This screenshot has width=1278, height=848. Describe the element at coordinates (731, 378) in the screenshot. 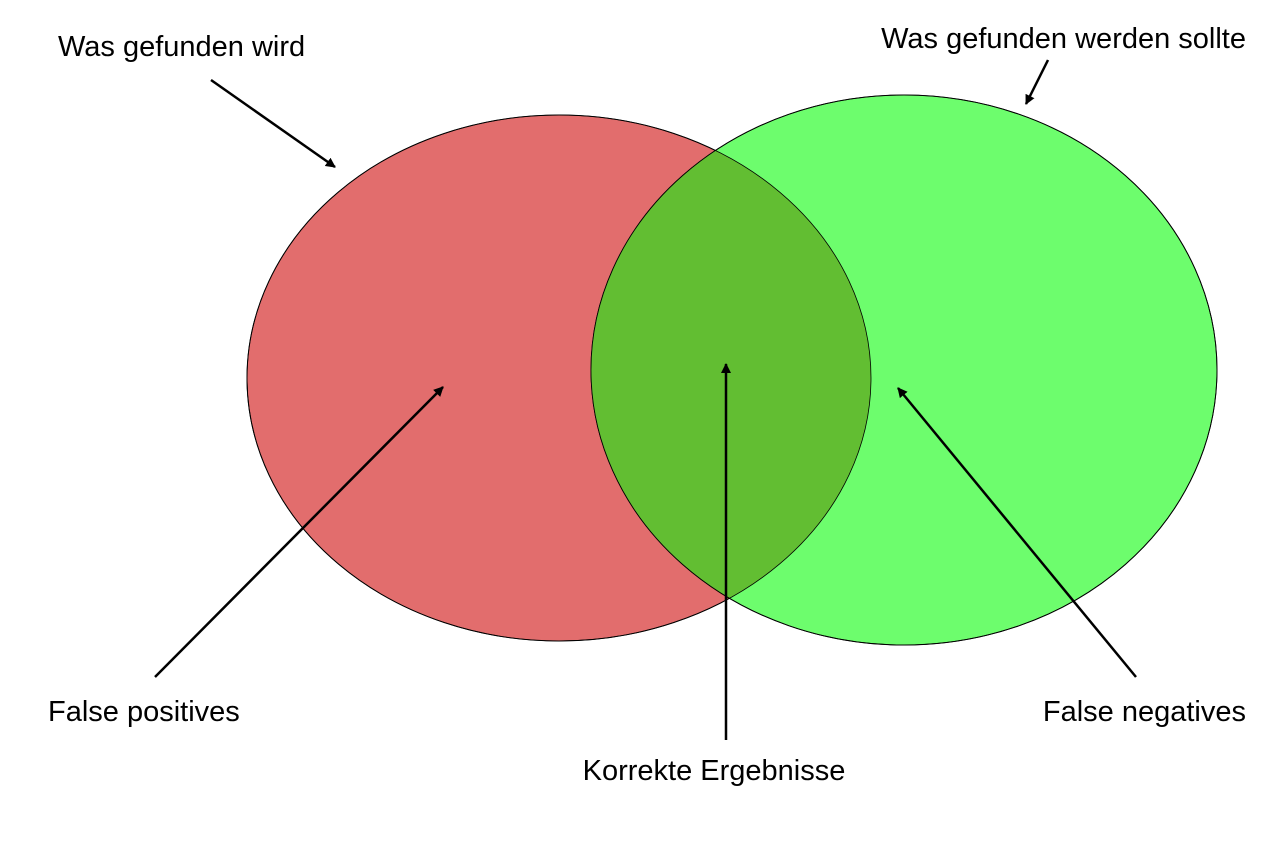

I see `intersection-region` at that location.